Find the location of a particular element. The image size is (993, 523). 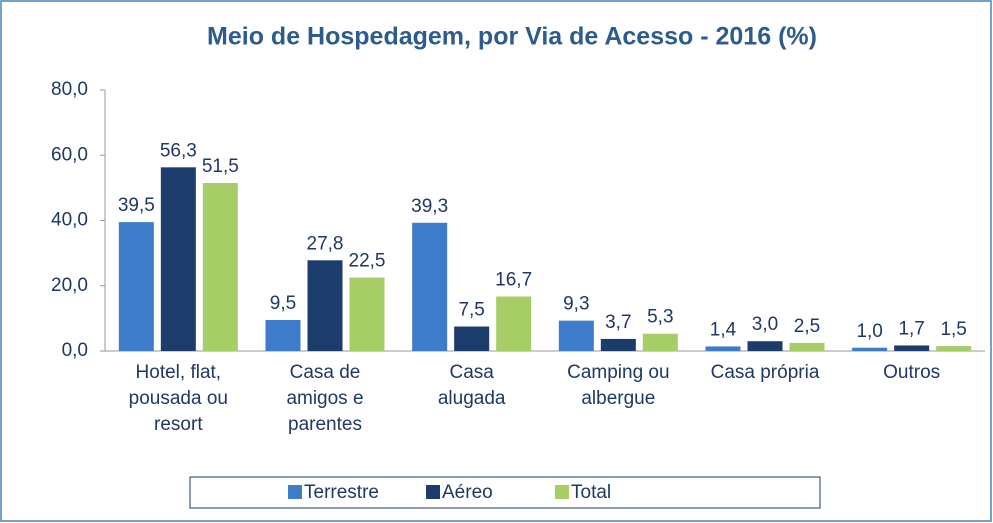

legend-label: Terrestre is located at coordinates (341, 492).